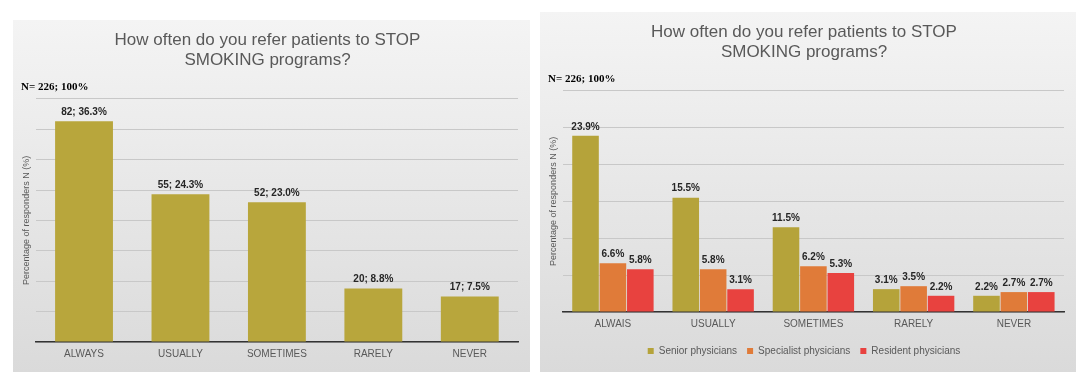 The image size is (1087, 386). I want to click on data-label: 6.6%, so click(613, 254).